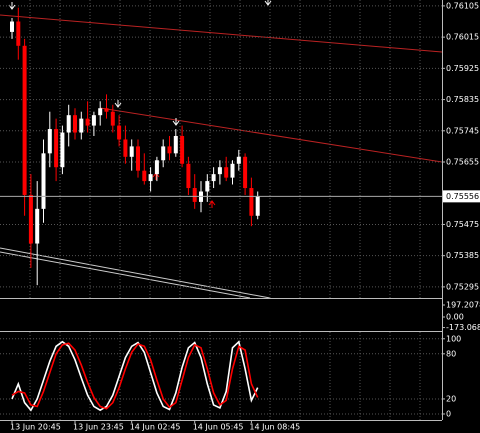 The image size is (480, 433). Describe the element at coordinates (462, 224) in the screenshot. I see `y-tick-label: 0.75475` at that location.